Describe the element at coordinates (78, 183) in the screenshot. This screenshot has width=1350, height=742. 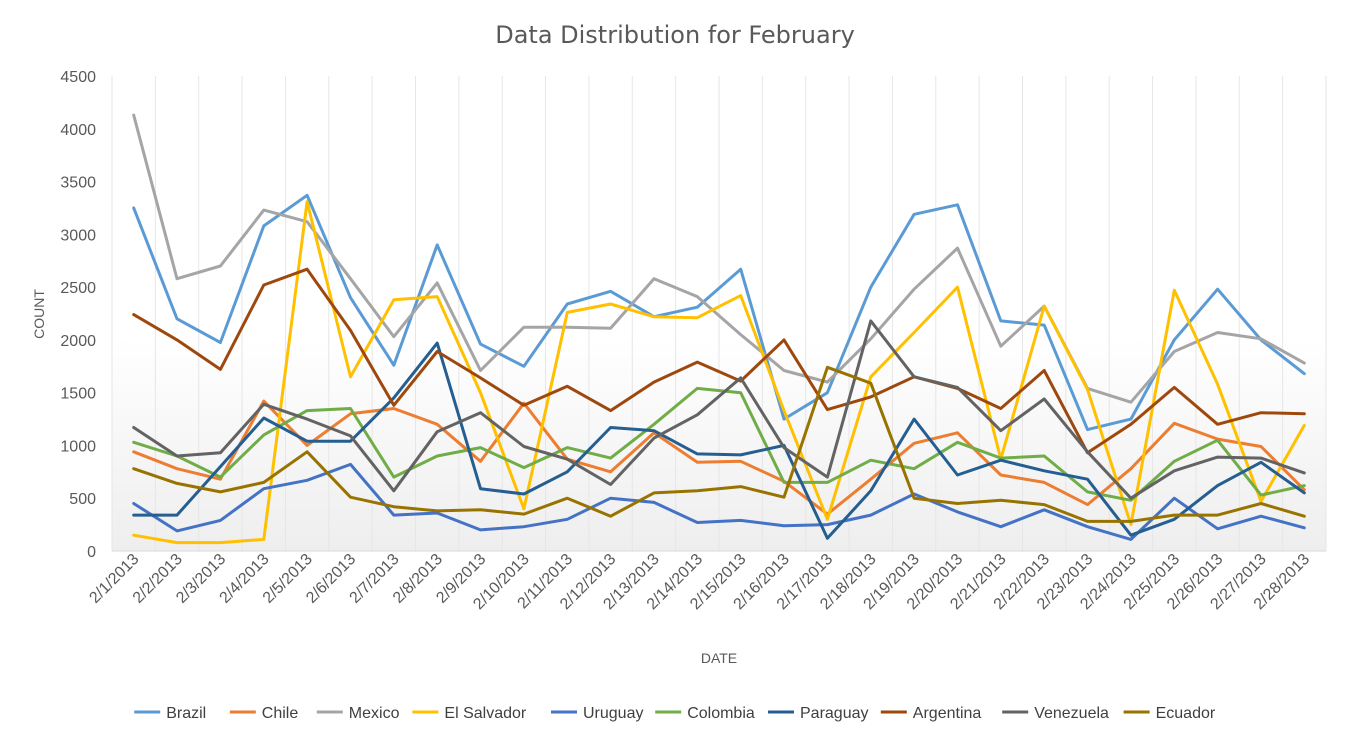
I see `y-tick-label: 3500` at that location.